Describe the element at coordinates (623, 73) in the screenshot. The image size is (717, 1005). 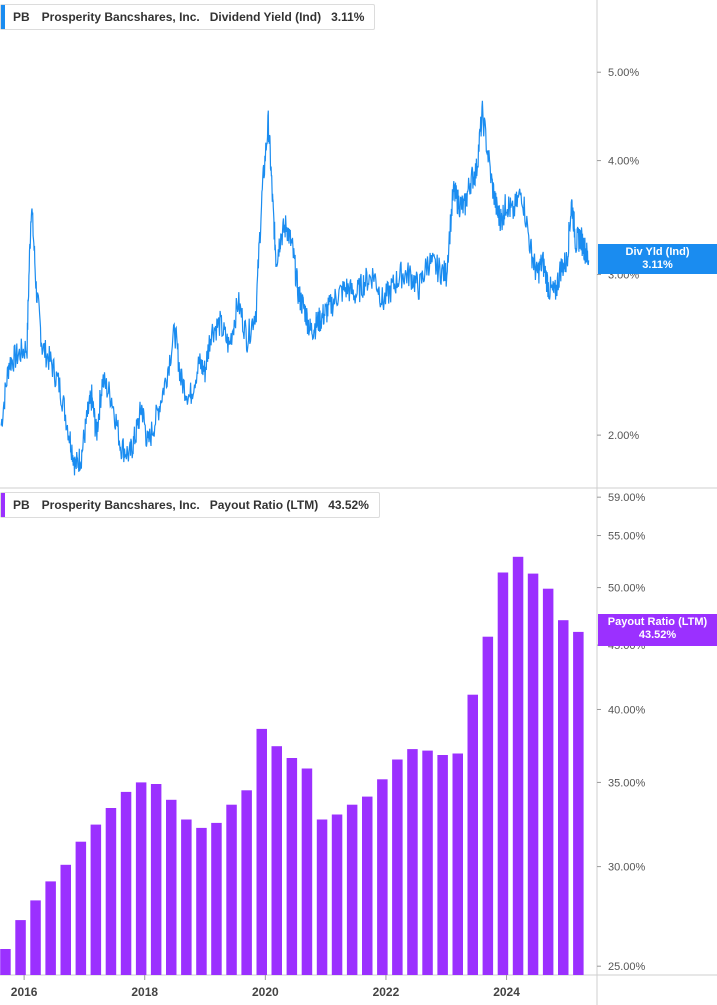
I see `y-tick-label: 5.00%` at that location.